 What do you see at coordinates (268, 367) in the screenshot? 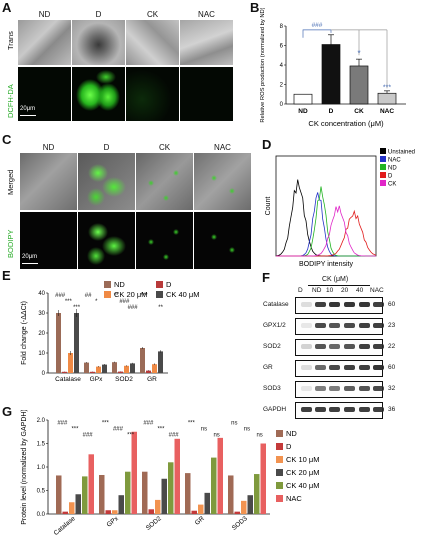
I see `panel-f-row-label: GR` at bounding box center [268, 367].